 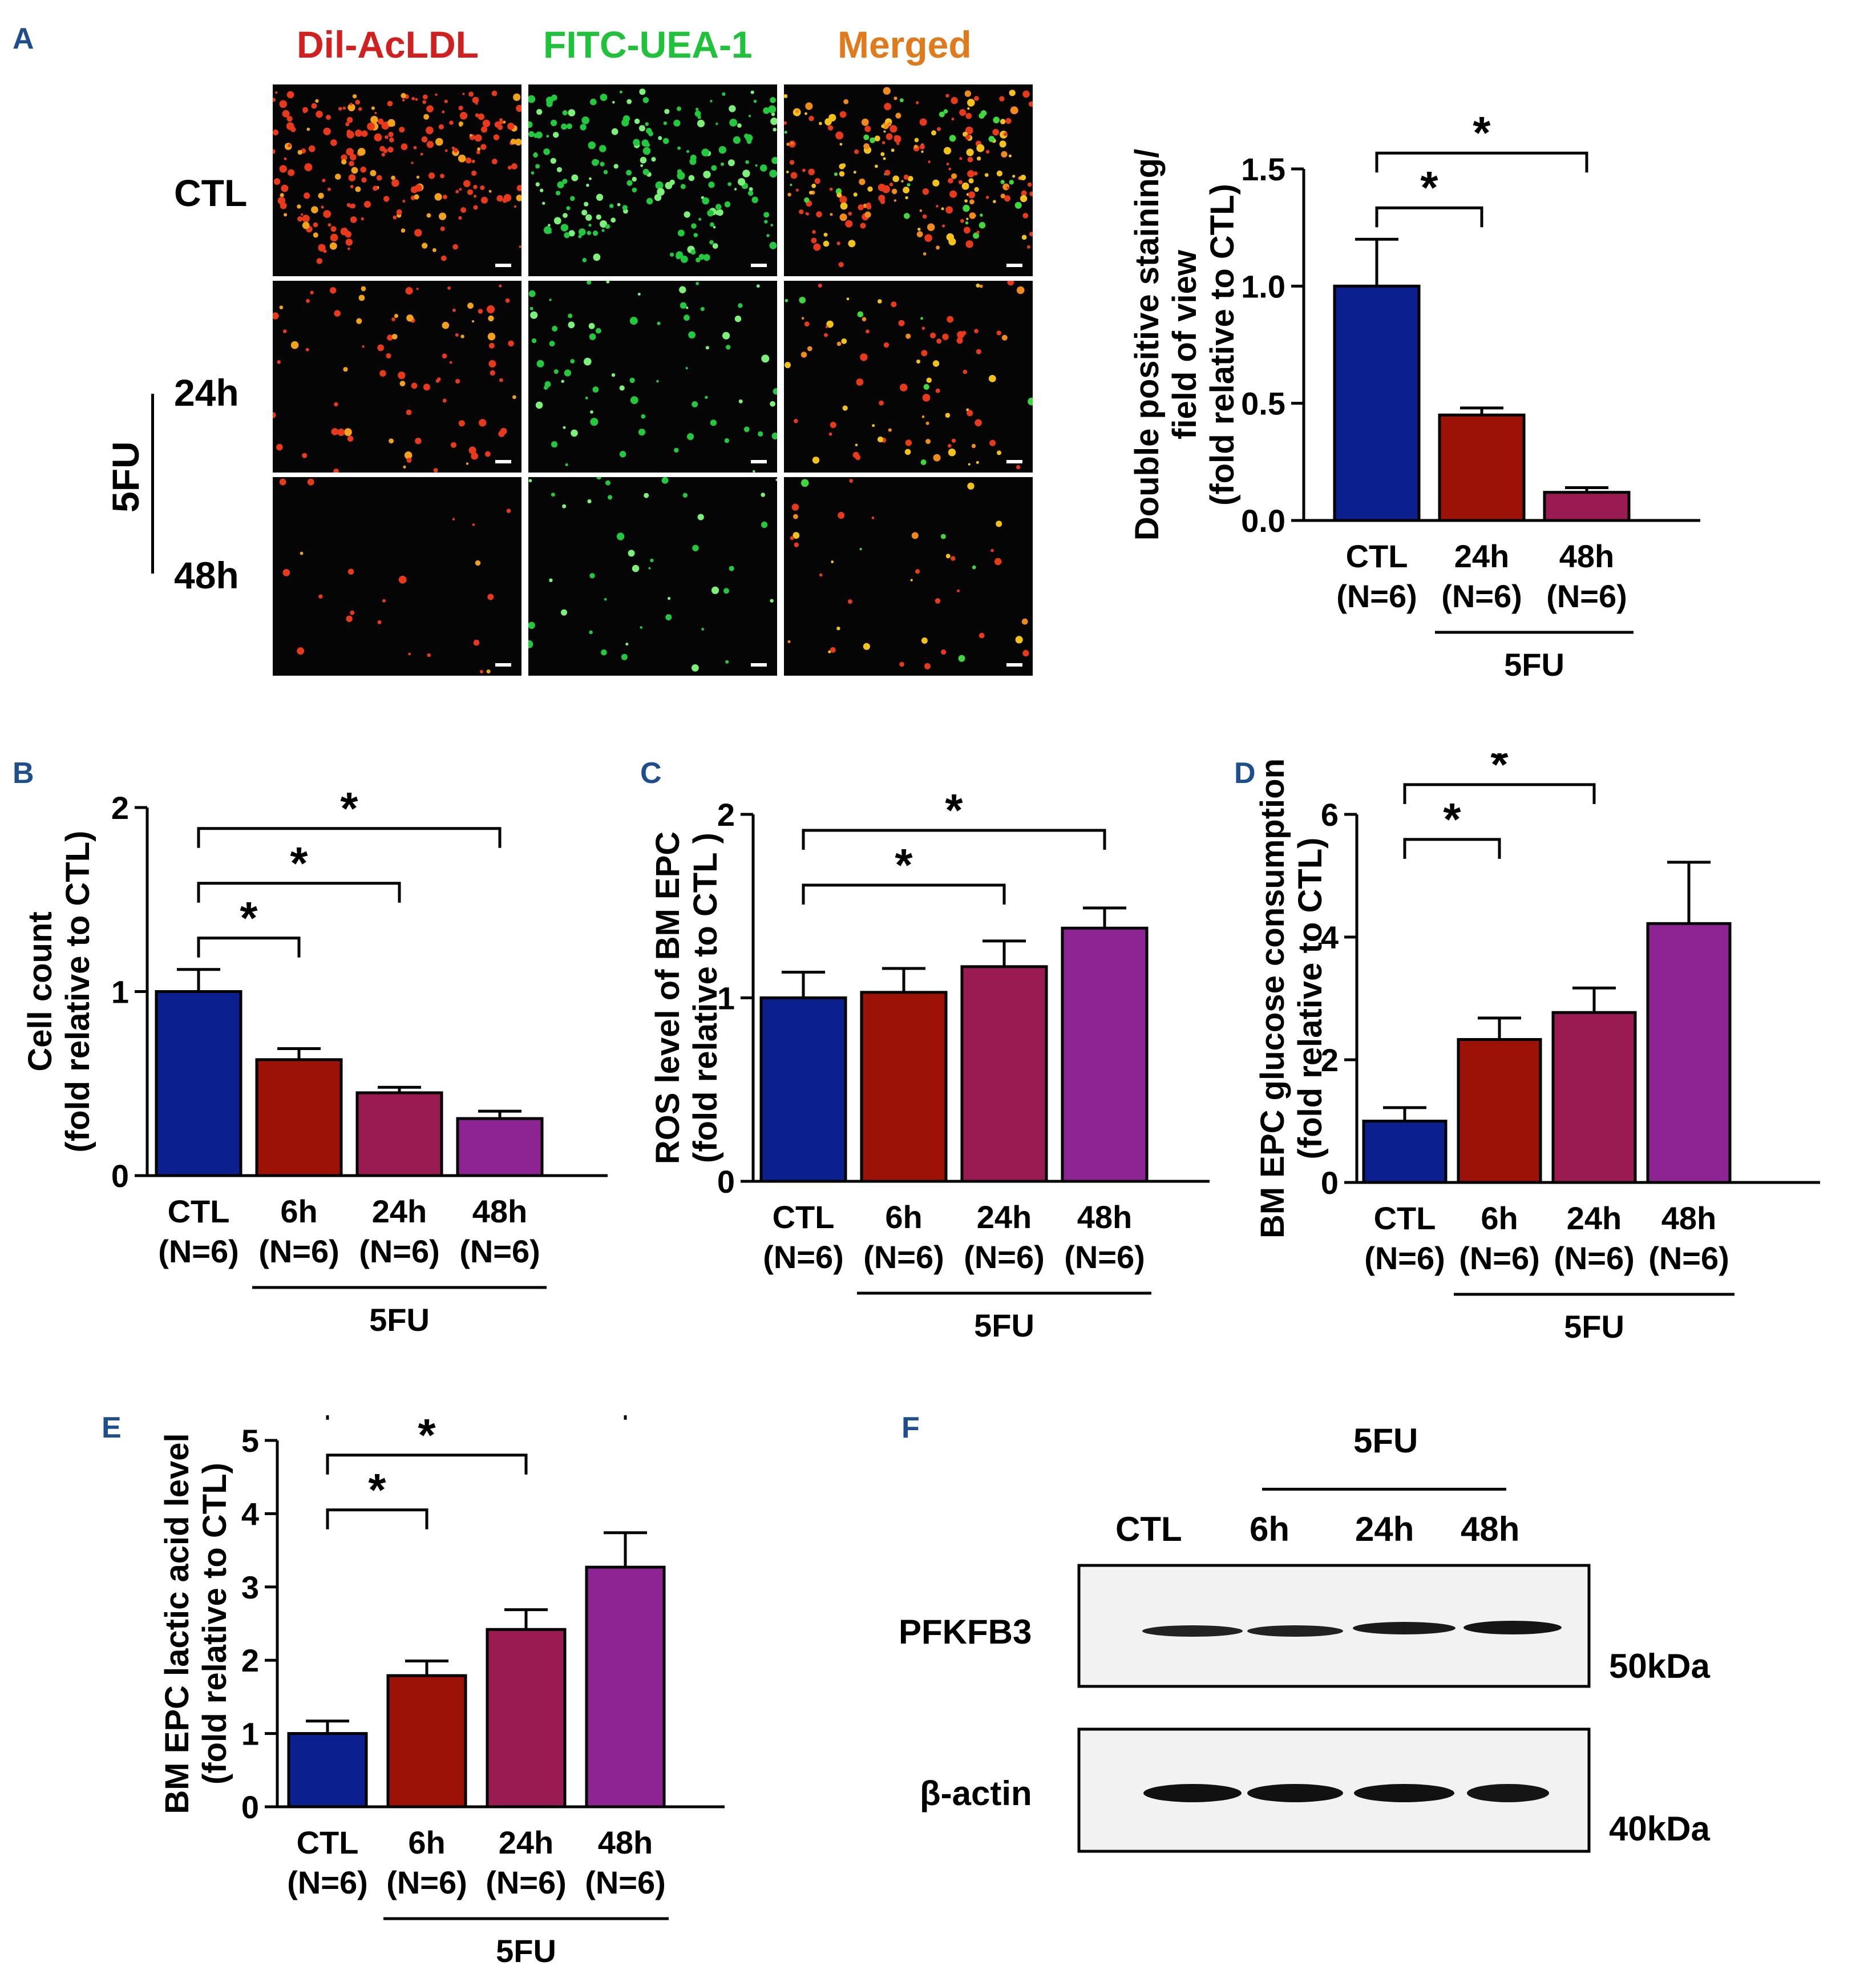 I want to click on bar-48h, so click(x=500, y=1147).